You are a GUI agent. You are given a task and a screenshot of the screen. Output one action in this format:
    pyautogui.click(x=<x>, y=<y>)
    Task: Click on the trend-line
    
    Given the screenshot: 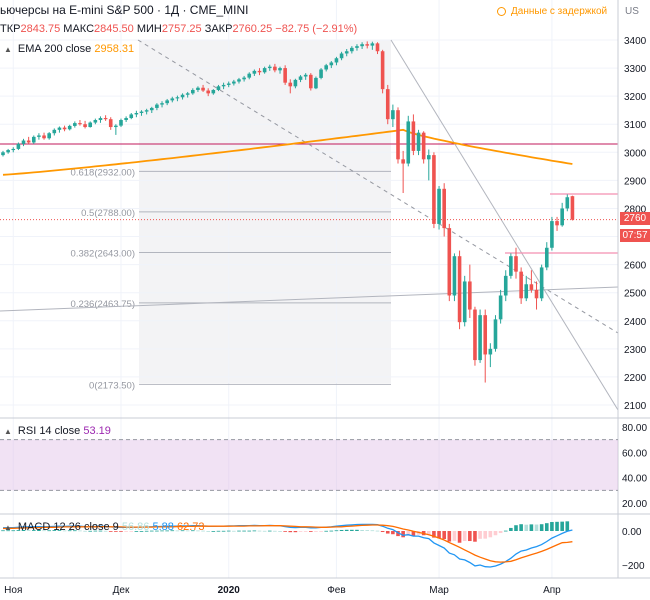 What is the action you would take?
    pyautogui.click(x=309, y=299)
    